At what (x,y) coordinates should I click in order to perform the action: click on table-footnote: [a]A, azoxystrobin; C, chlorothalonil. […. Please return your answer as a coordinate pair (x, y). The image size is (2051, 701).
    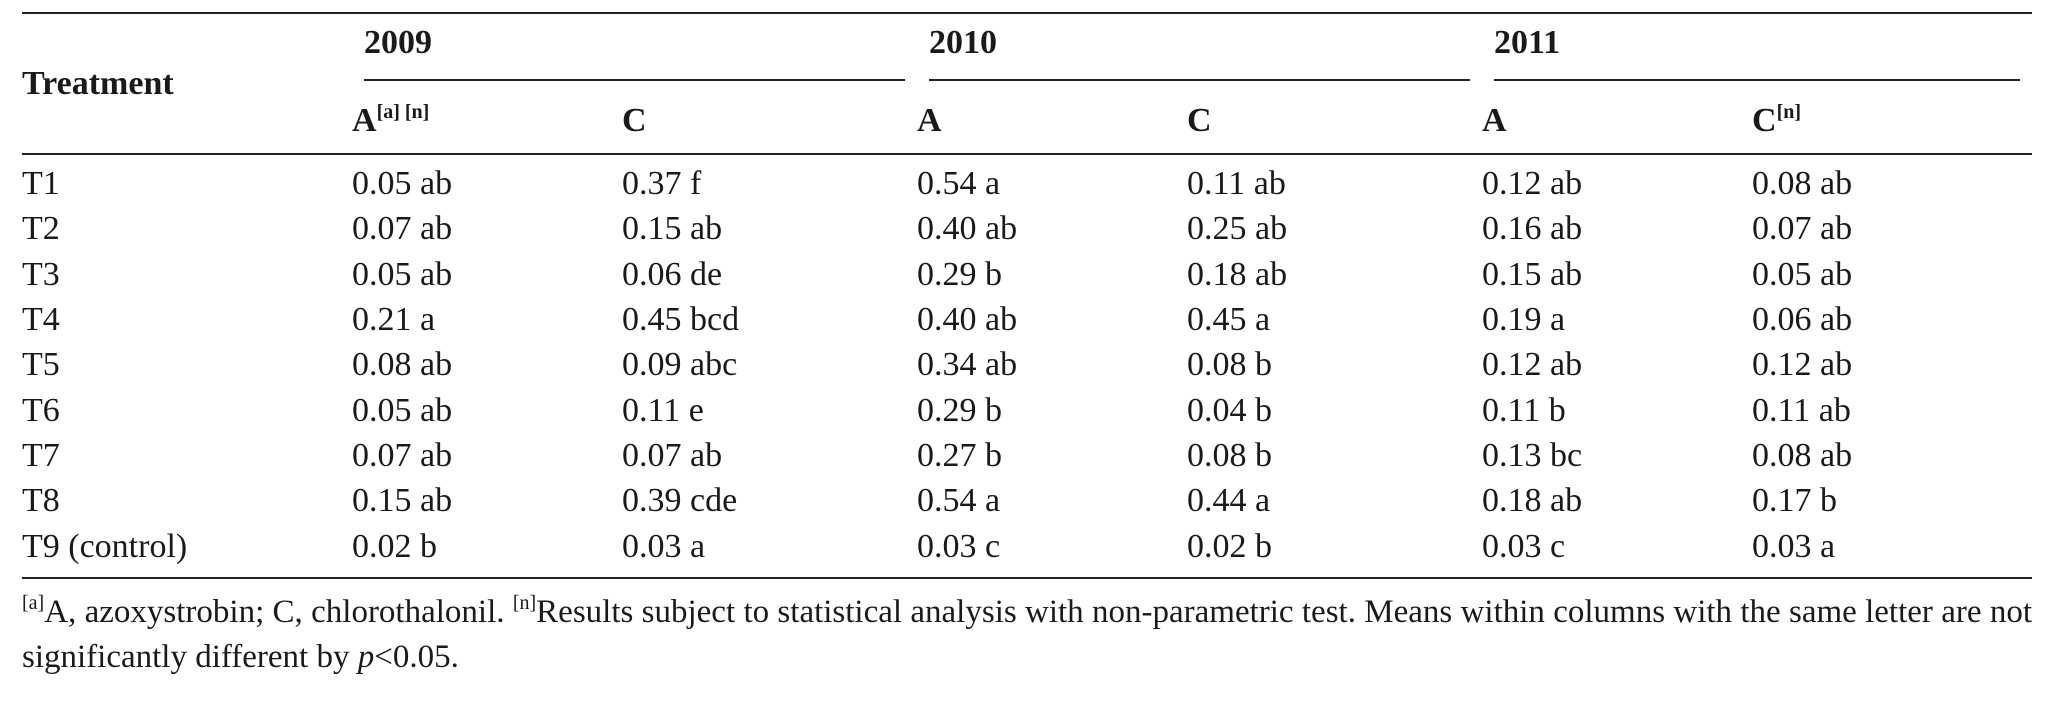
    Looking at the image, I should click on (1027, 635).